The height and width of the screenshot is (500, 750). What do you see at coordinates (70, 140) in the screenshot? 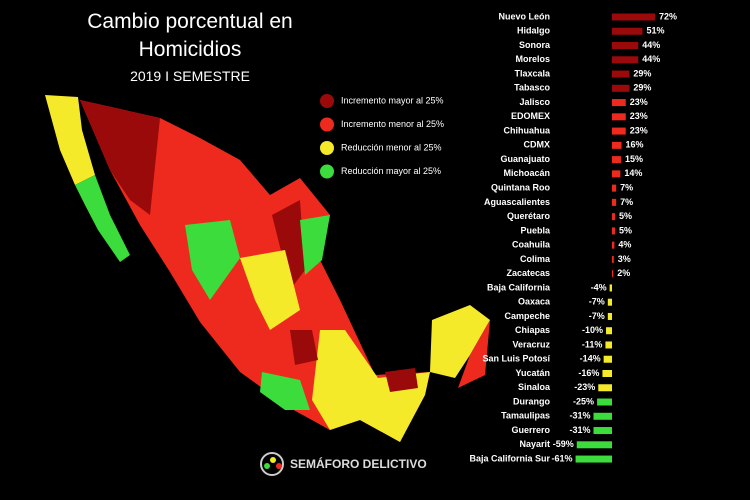
I see `baja-north` at bounding box center [70, 140].